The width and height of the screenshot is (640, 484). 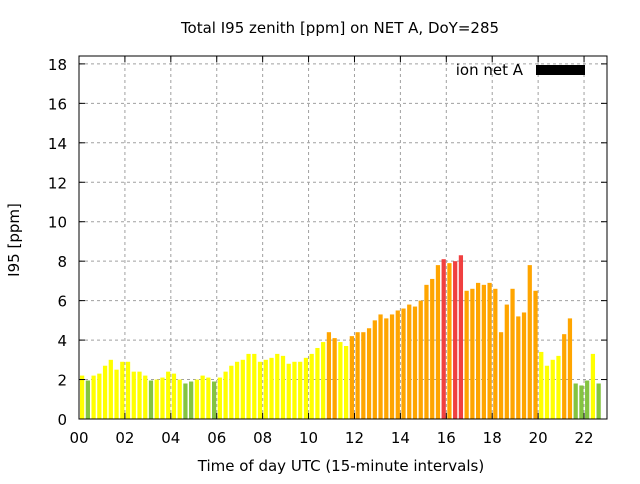 I want to click on x-tick-label: 18, so click(x=492, y=438).